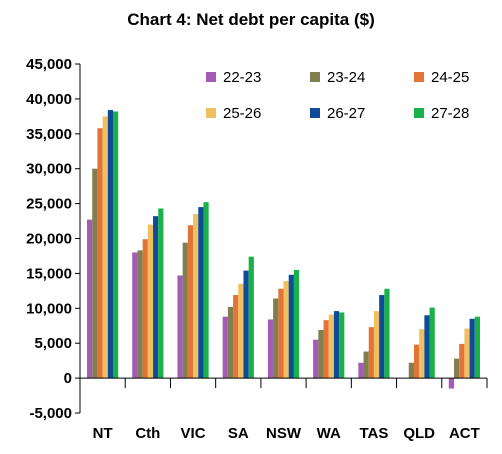 The width and height of the screenshot is (502, 454). Describe the element at coordinates (49, 273) in the screenshot. I see `y-tick-label: 15,000` at that location.